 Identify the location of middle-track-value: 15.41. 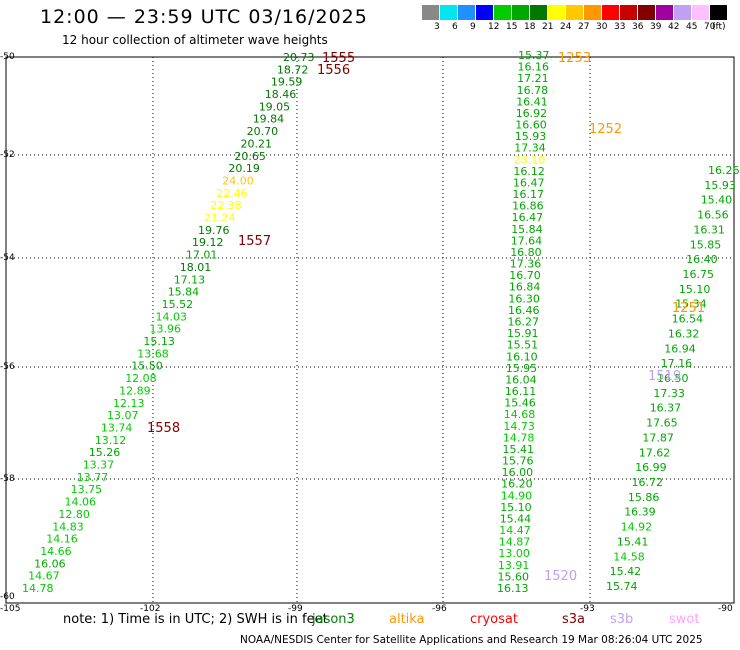
(519, 449).